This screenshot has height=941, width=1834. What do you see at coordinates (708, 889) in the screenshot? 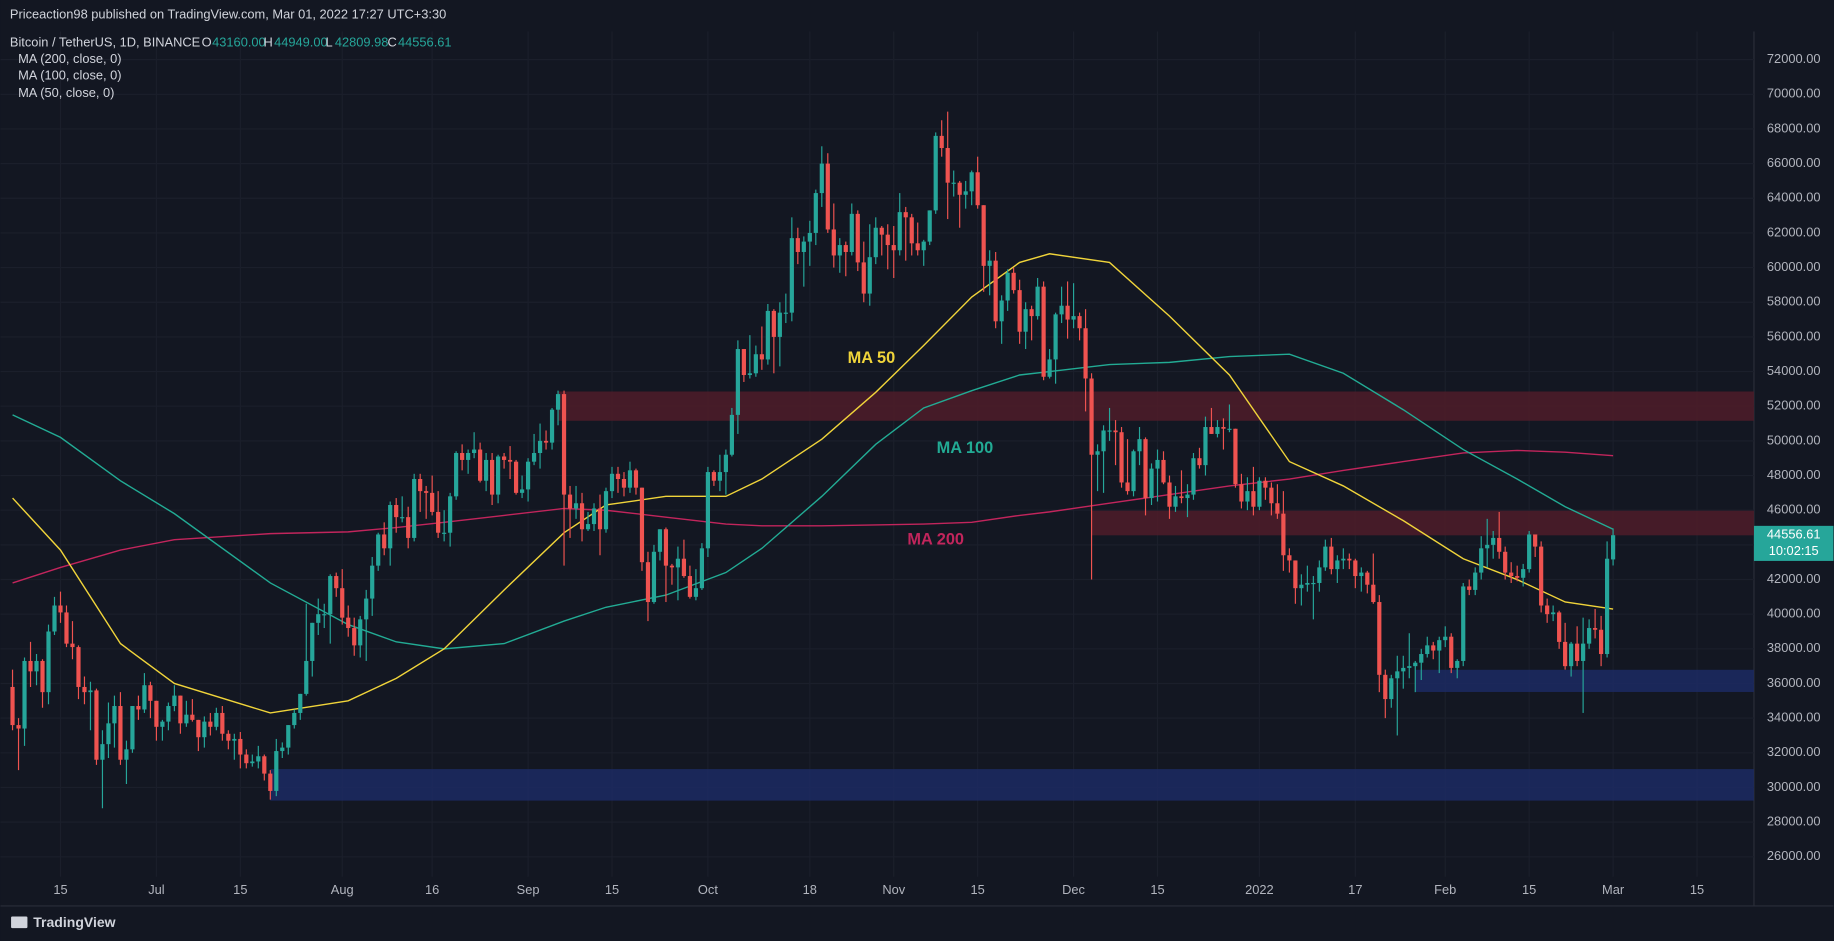
I see `x-tick-label: Oct` at bounding box center [708, 889].